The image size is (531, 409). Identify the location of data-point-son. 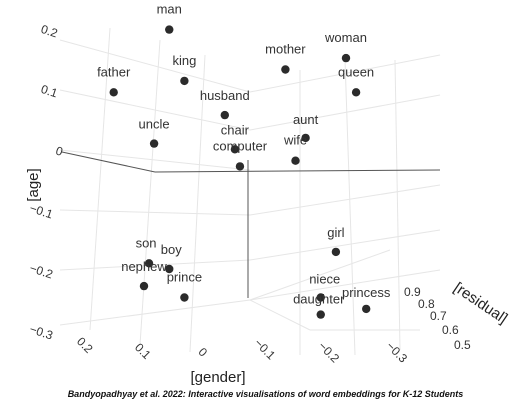
(149, 263).